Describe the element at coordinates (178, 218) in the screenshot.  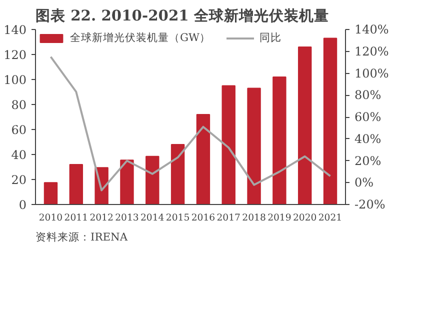
I see `x-tick-label: 2015` at that location.